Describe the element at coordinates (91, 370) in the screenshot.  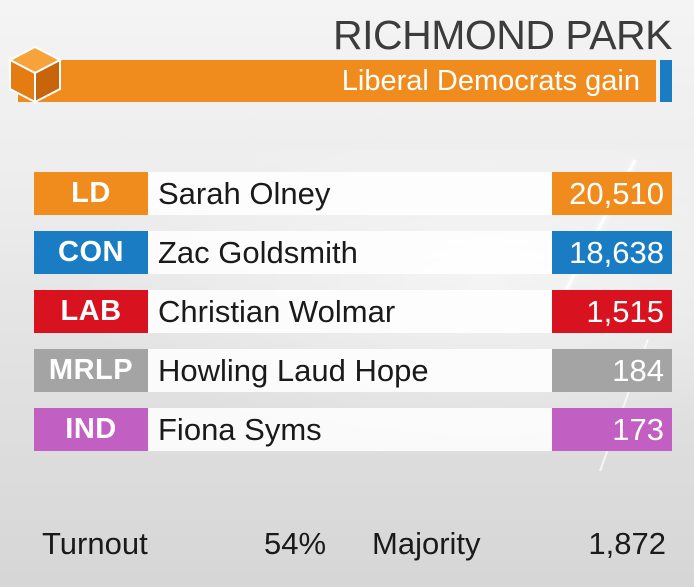
I see `party-badge: MRLP` at that location.